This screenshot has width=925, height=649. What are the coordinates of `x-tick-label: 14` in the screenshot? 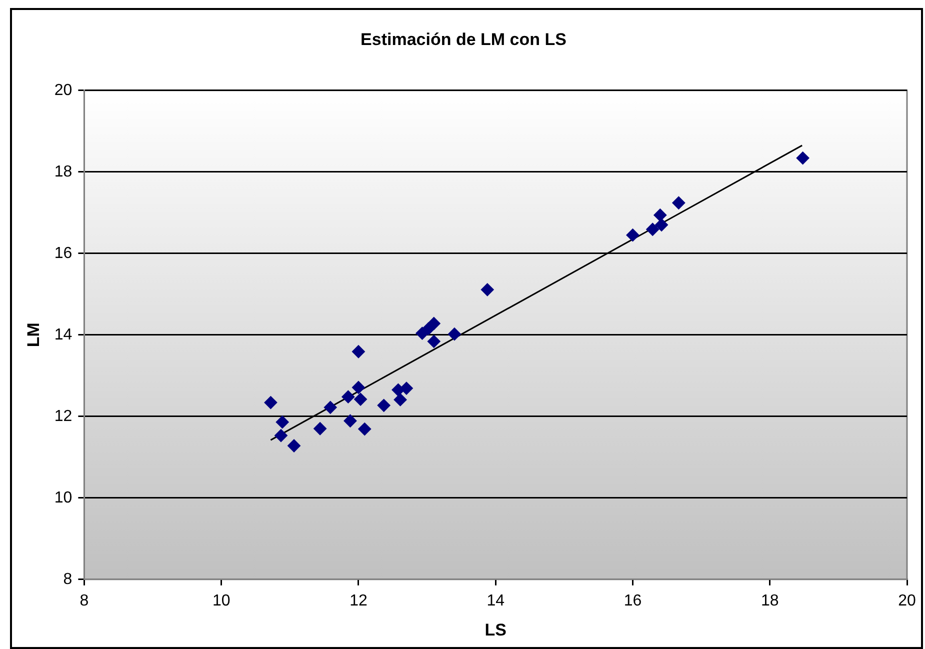 It's located at (495, 601).